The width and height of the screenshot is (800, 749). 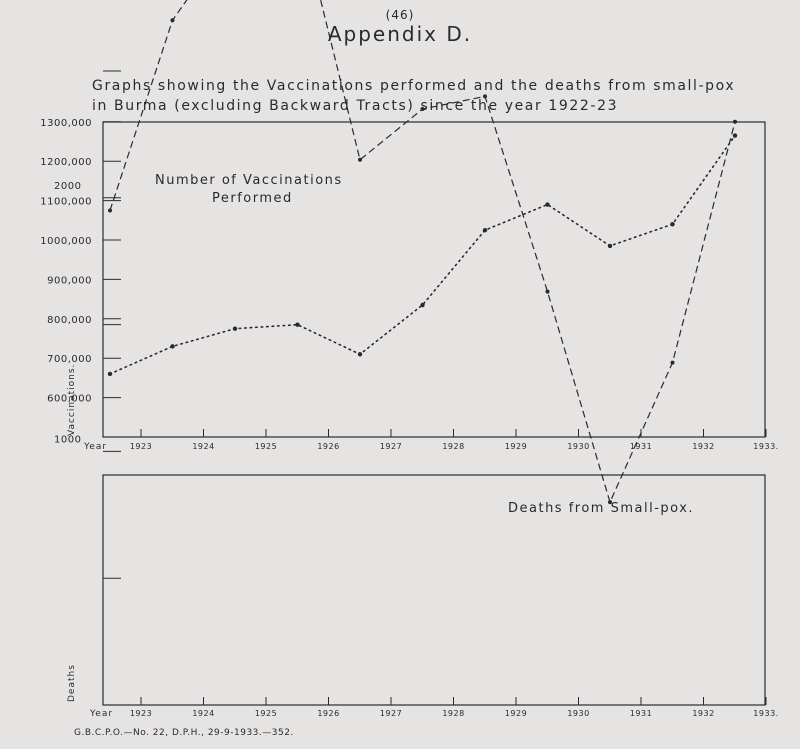 I want to click on annotation-deaths: Deaths from Small-pox., so click(x=601, y=508).